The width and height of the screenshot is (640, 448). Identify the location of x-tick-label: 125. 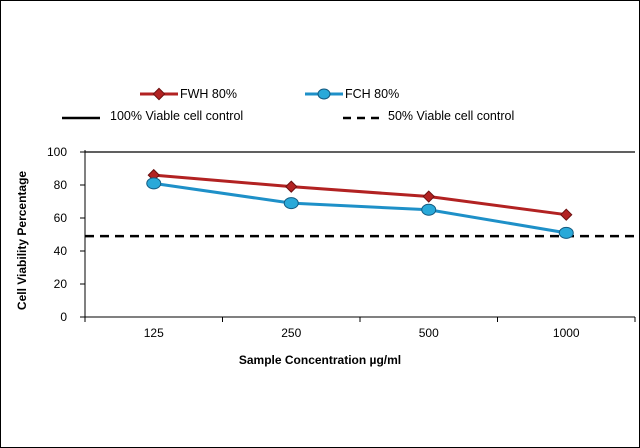
(154, 333).